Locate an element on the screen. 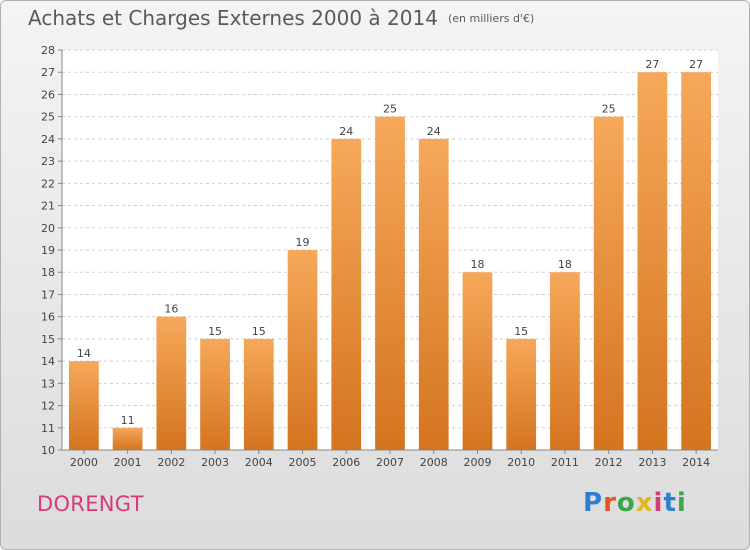 The width and height of the screenshot is (750, 550). y-tick-label: 18 is located at coordinates (48, 272).